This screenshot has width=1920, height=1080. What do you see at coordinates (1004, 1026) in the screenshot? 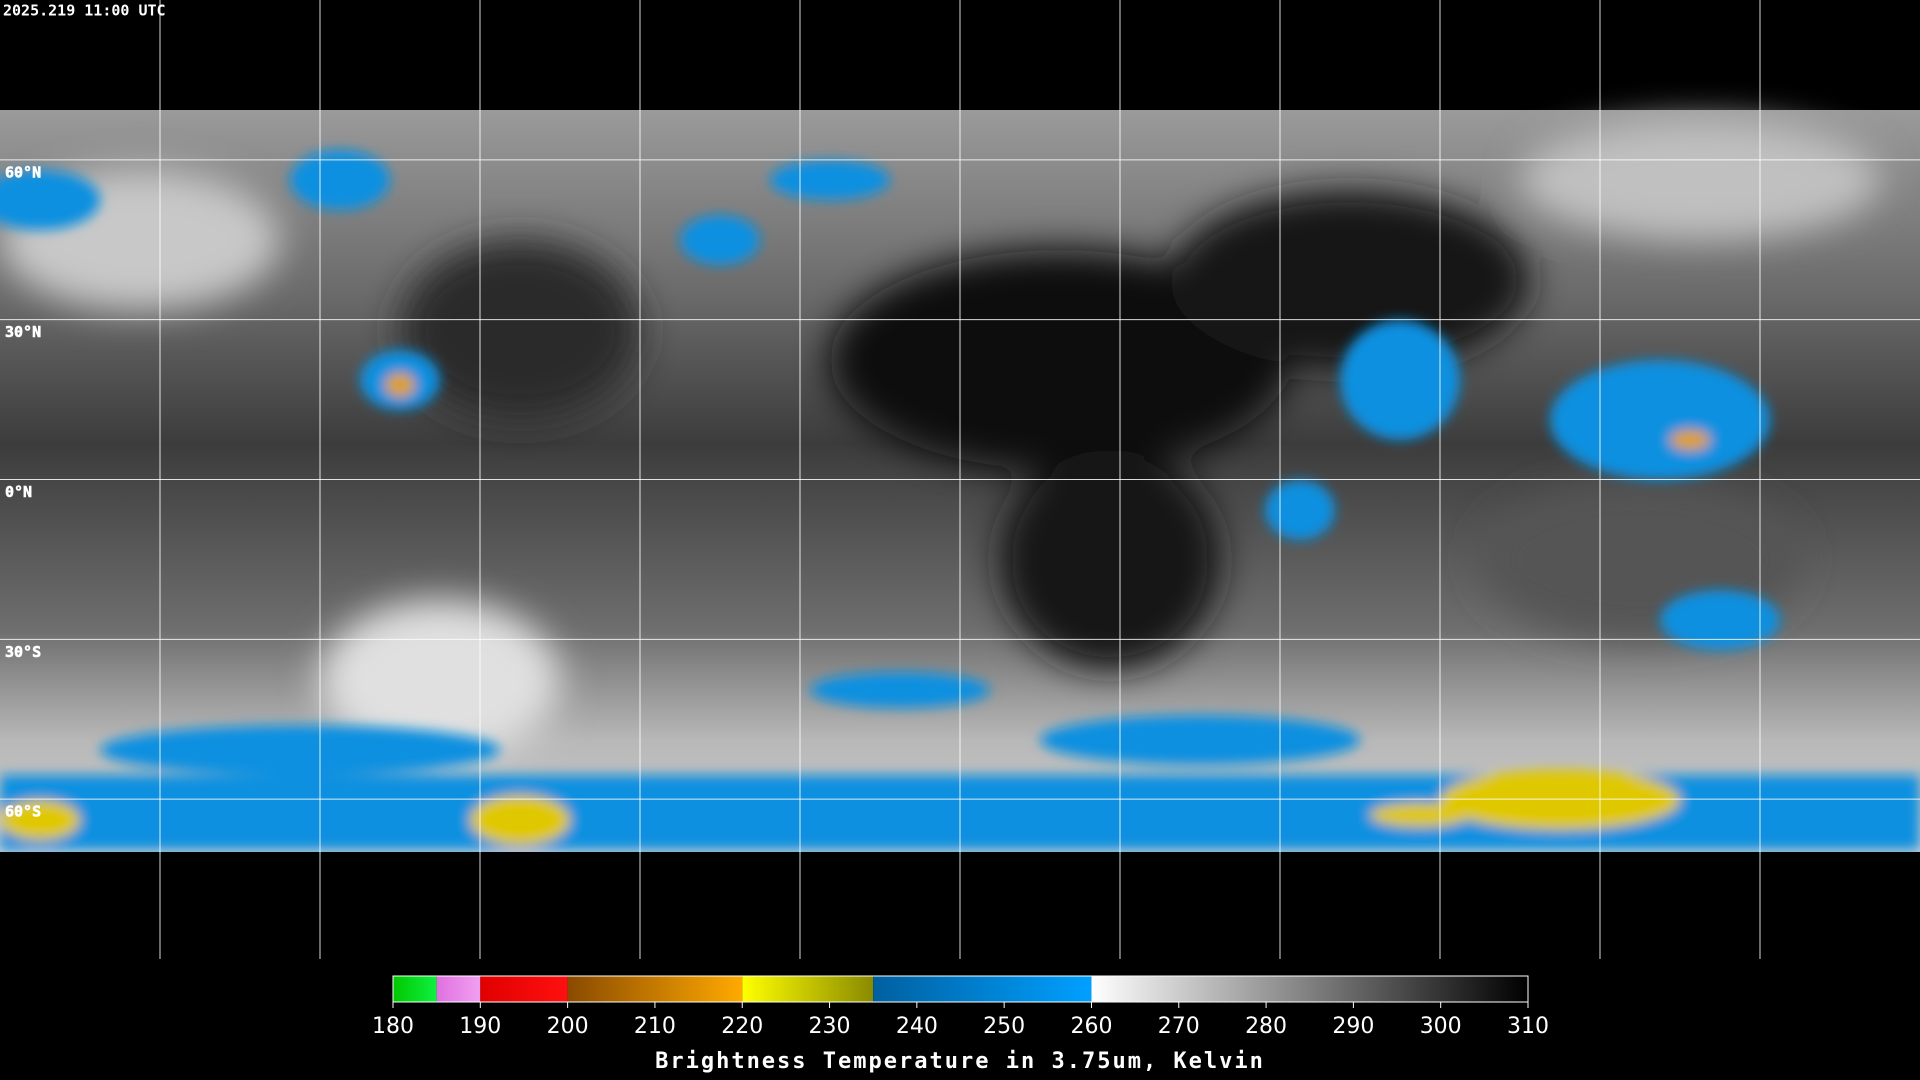
I see `colorbar-tick-label: 250` at bounding box center [1004, 1026].